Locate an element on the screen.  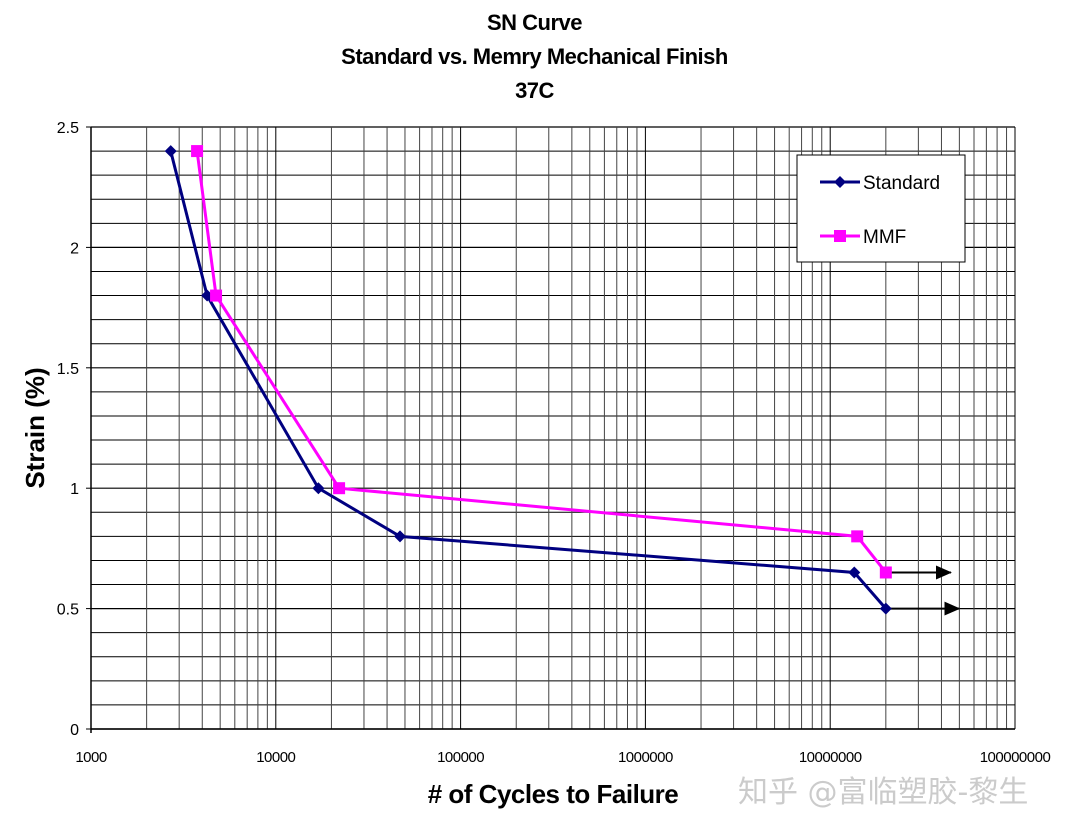
chart-subtitle-temp: 37C is located at coordinates (534, 90).